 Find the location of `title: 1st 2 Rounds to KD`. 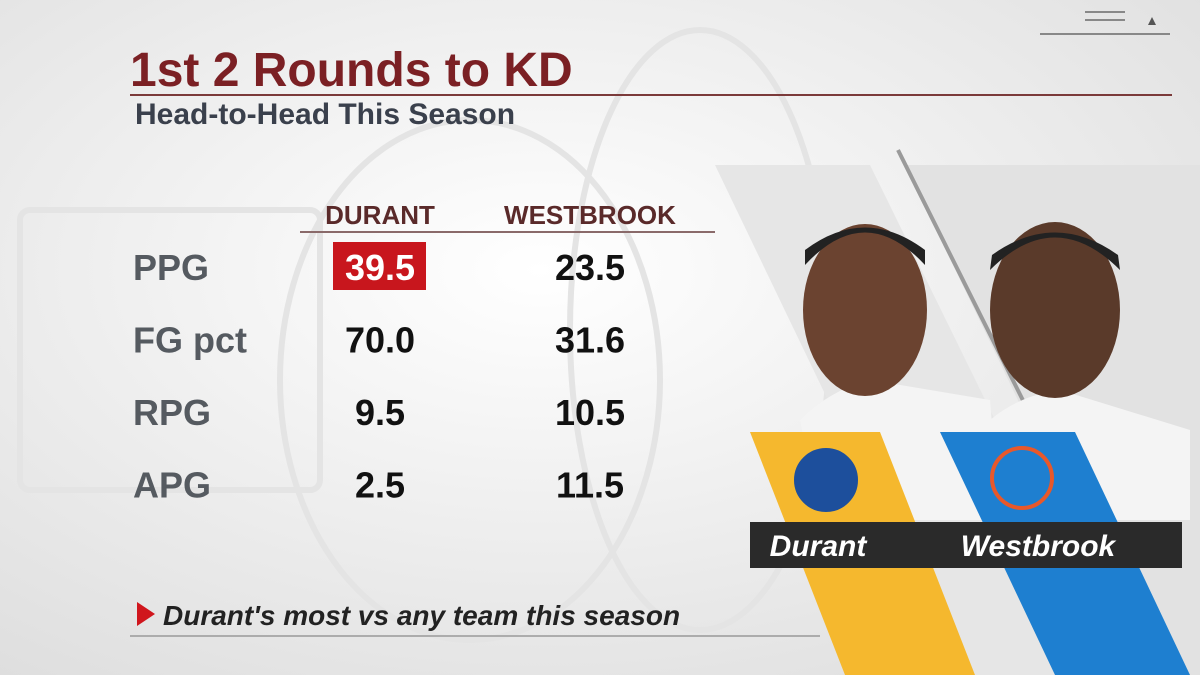

title: 1st 2 Rounds to KD is located at coordinates (351, 70).